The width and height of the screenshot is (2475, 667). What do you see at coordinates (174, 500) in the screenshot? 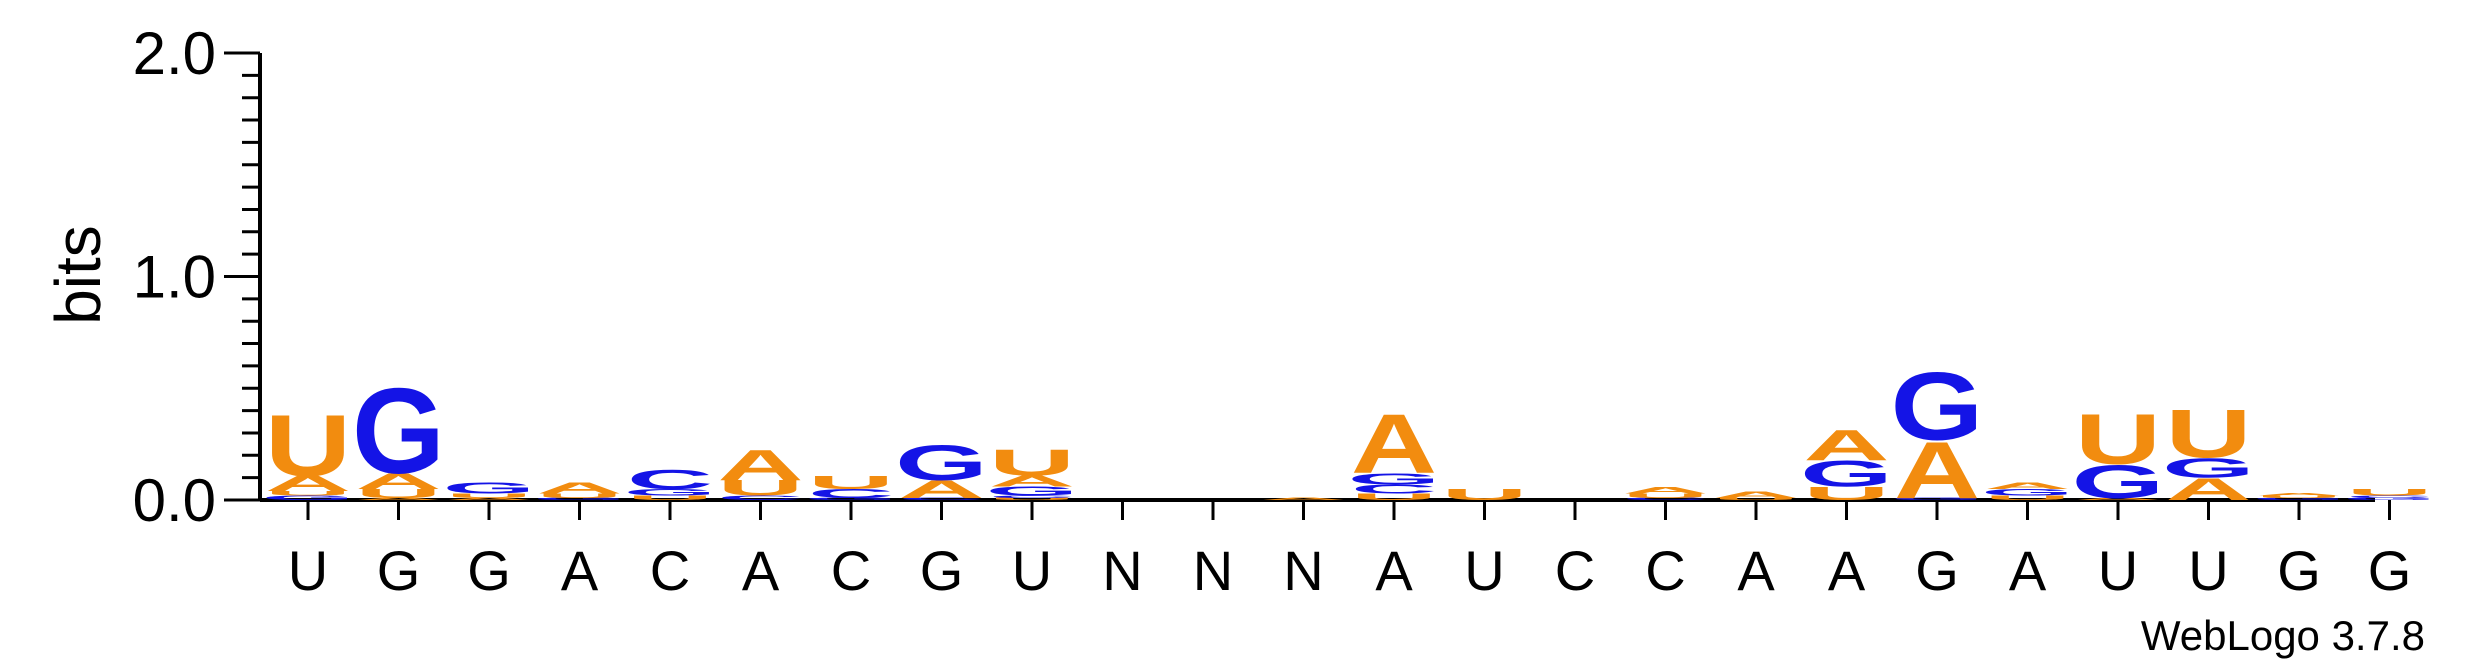
I see `y-tick-label: 0.0` at bounding box center [174, 500].